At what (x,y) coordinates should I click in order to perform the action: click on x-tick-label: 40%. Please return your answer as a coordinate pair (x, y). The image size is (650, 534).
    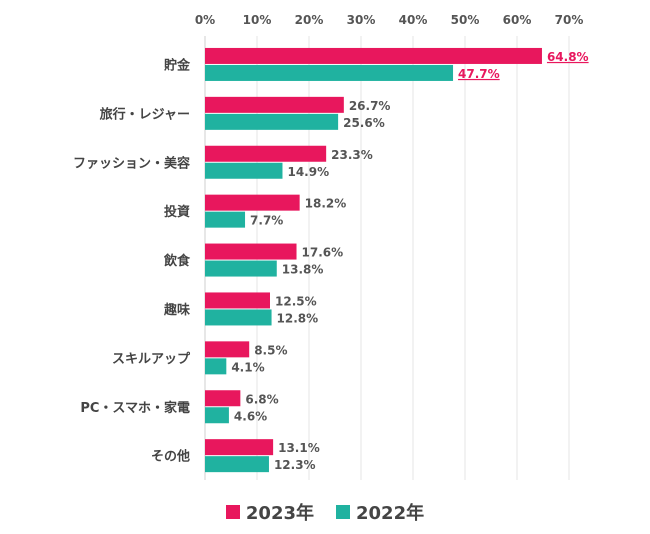
    Looking at the image, I should click on (413, 20).